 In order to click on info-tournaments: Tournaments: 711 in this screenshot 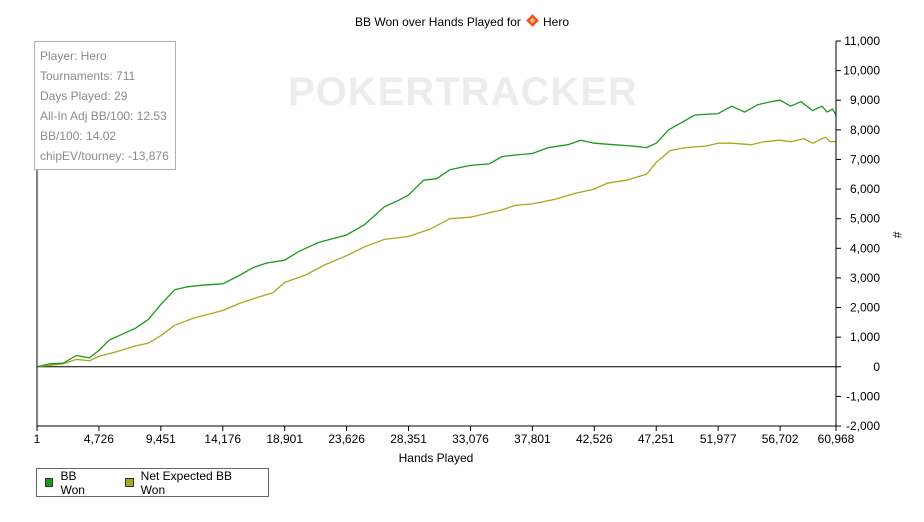, I will do `click(88, 76)`.